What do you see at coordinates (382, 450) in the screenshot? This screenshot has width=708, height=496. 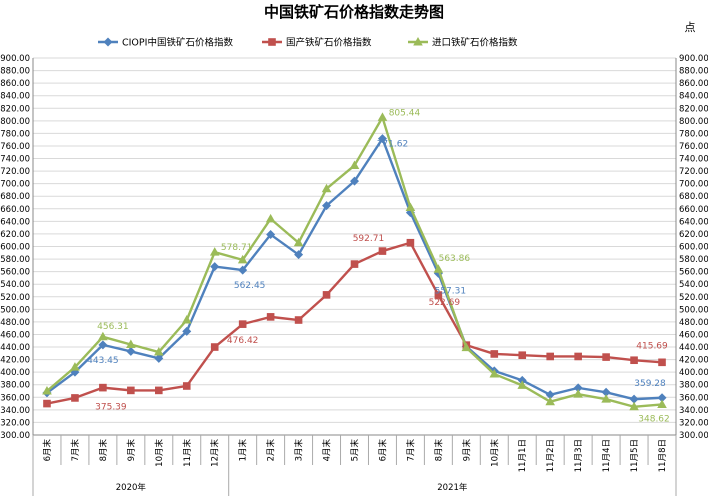 I see `x-tick-label: 6月末` at bounding box center [382, 450].